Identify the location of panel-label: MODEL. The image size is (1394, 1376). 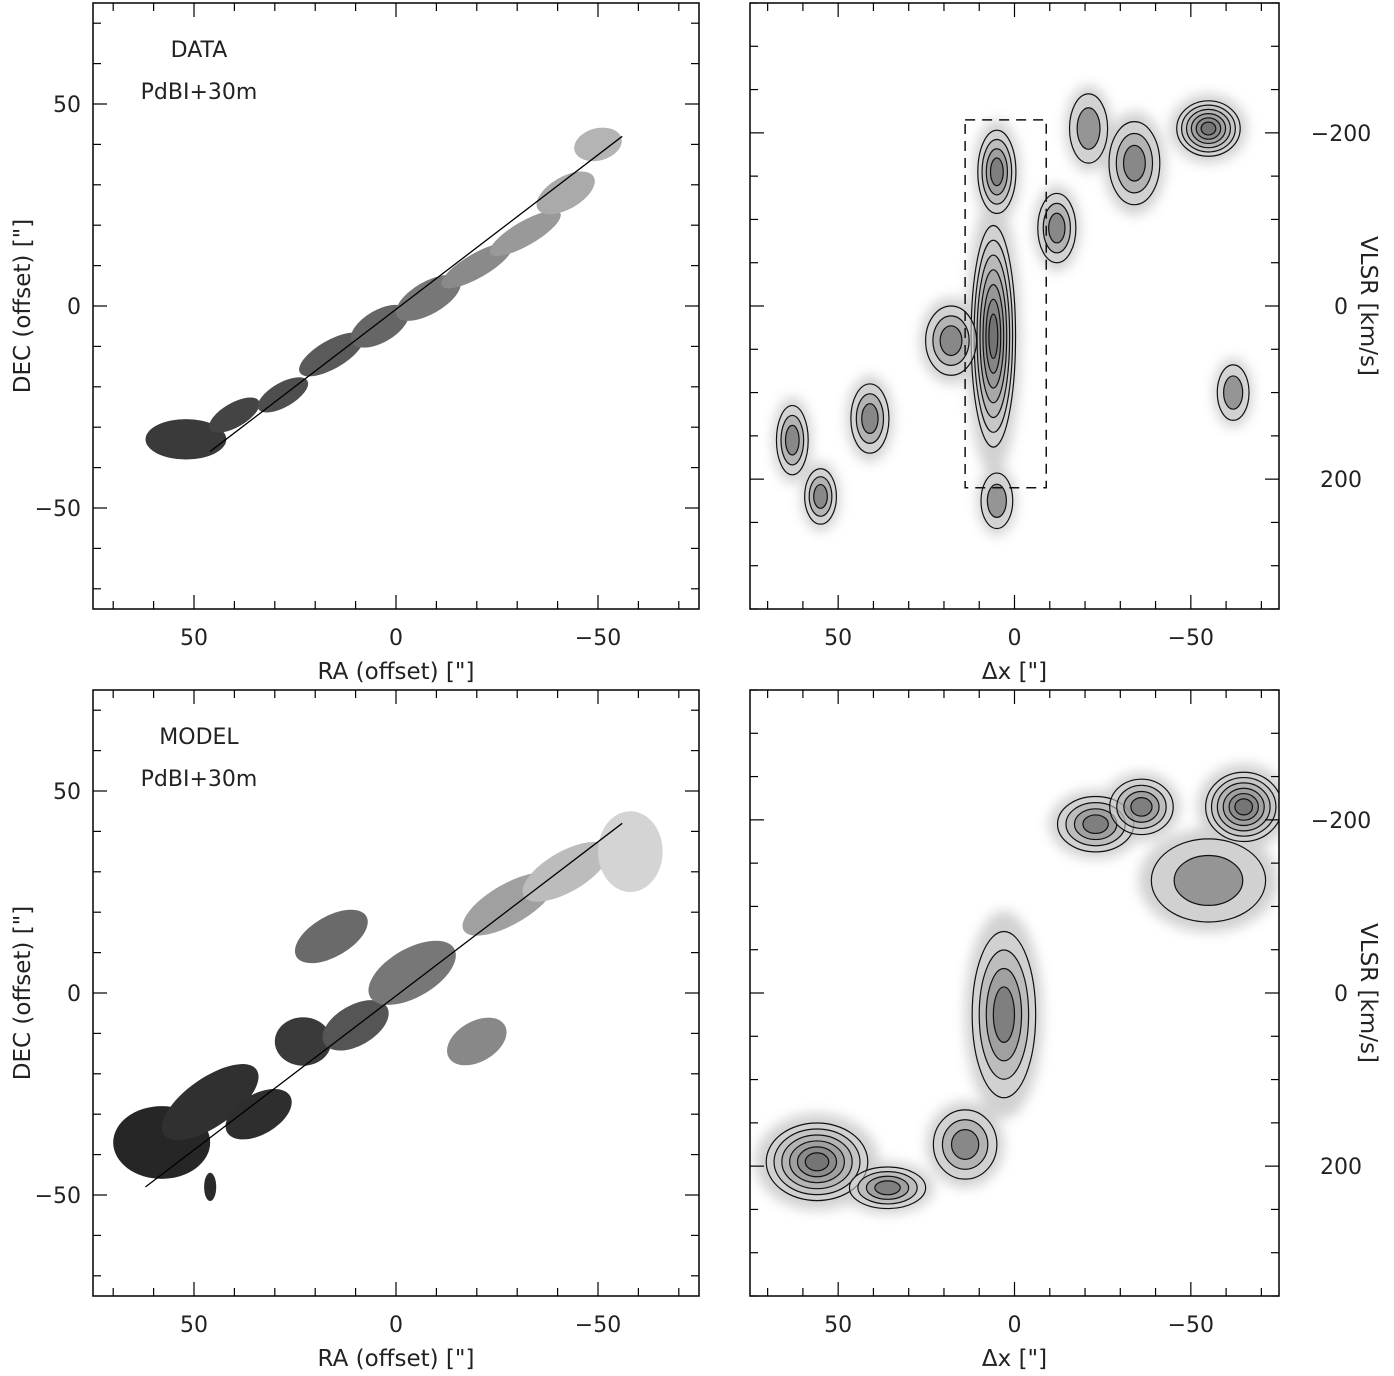
(199, 737).